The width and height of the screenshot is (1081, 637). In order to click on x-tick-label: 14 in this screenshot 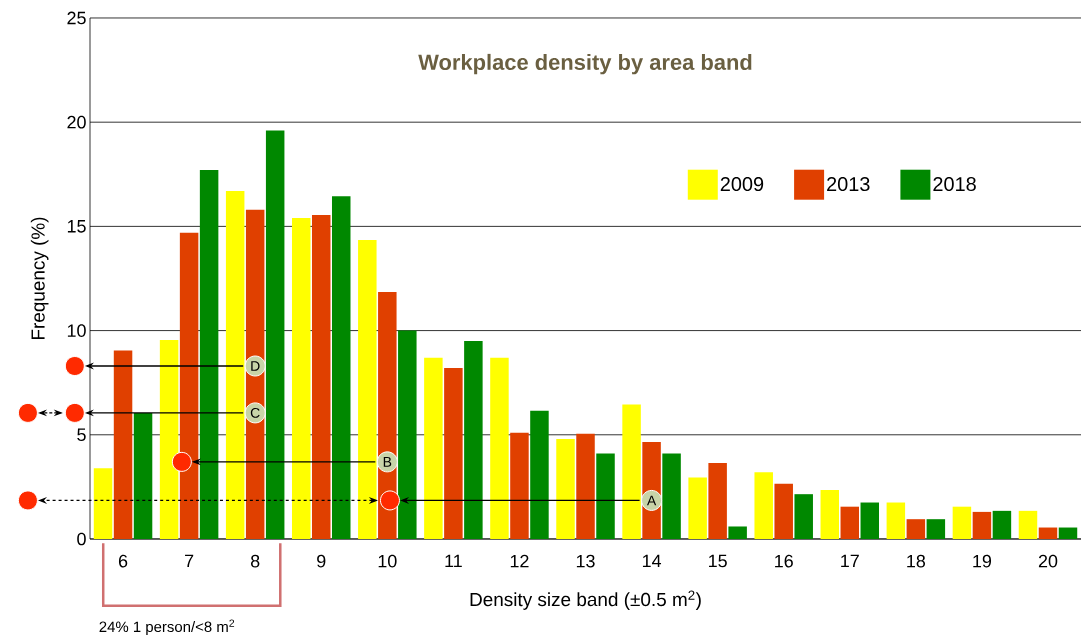, I will do `click(652, 561)`.